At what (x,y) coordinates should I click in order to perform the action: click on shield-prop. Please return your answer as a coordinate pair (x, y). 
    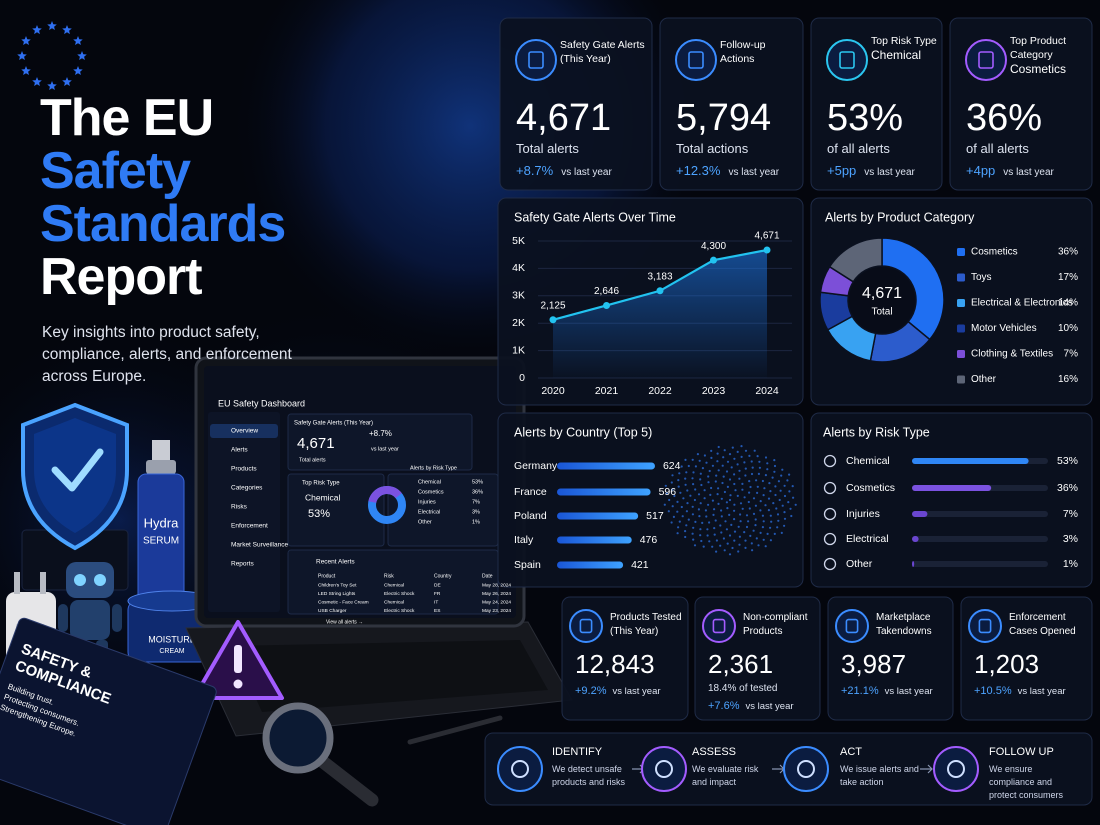
    Looking at the image, I should click on (75, 496).